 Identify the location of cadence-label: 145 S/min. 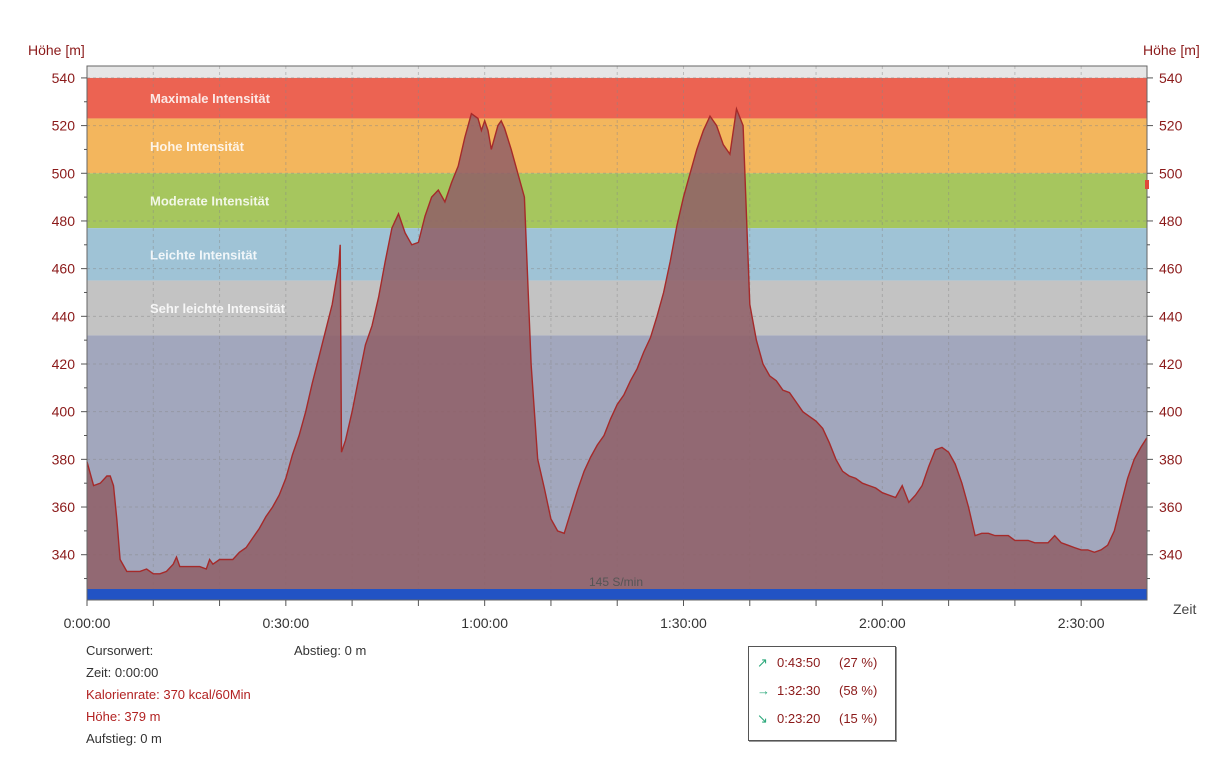
(616, 582).